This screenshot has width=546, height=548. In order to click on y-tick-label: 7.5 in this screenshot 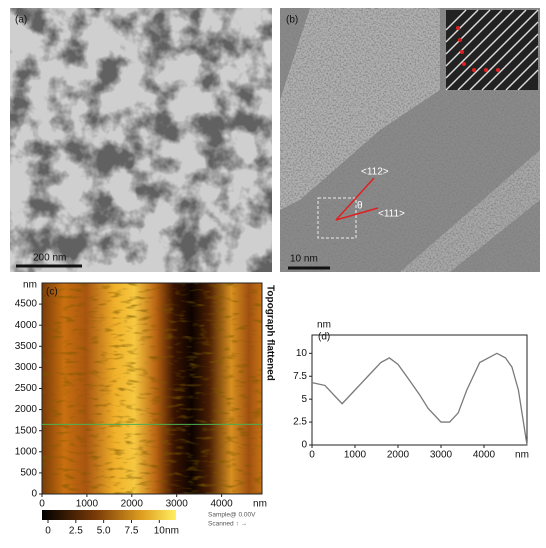, I will do `click(300, 376)`.